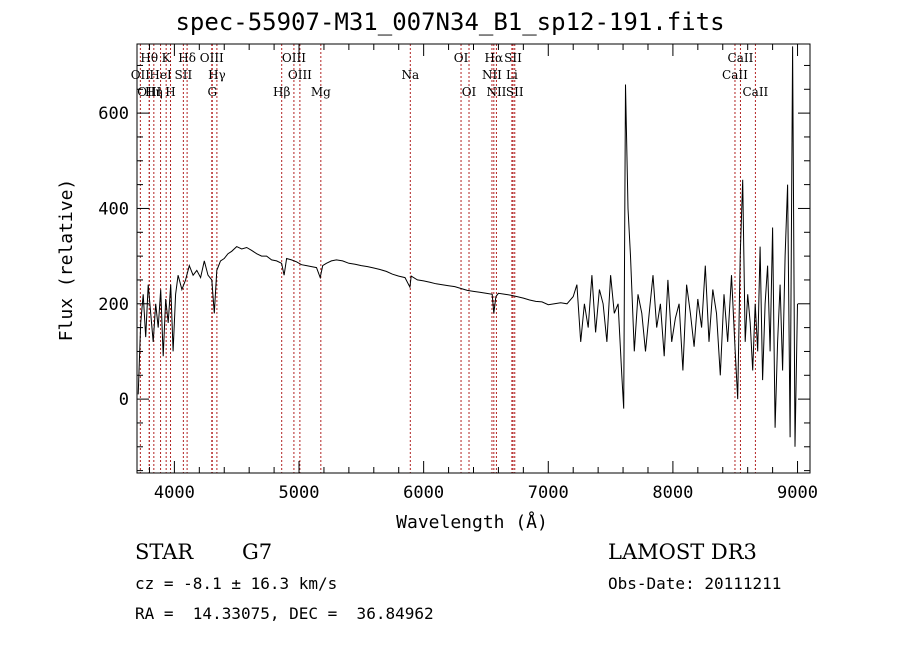  What do you see at coordinates (174, 493) in the screenshot?
I see `x-tick-label-0: 4000` at bounding box center [174, 493].